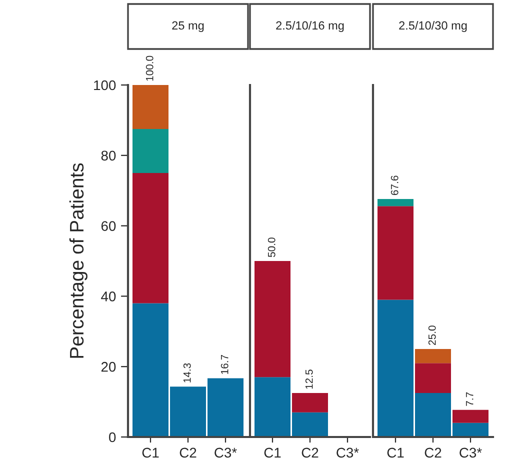 The image size is (507, 475). What do you see at coordinates (309, 379) in the screenshot?
I see `total-label: 12.5` at bounding box center [309, 379].